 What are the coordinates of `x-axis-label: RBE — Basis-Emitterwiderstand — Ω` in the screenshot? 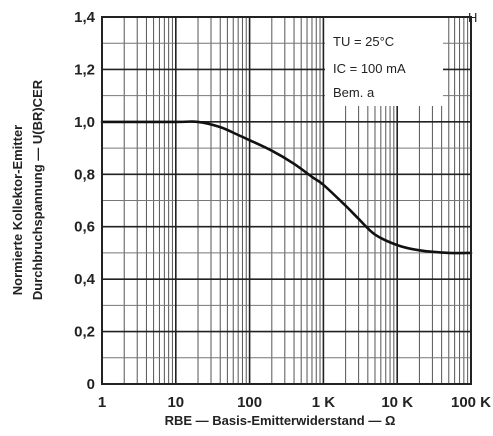 It's located at (280, 420).